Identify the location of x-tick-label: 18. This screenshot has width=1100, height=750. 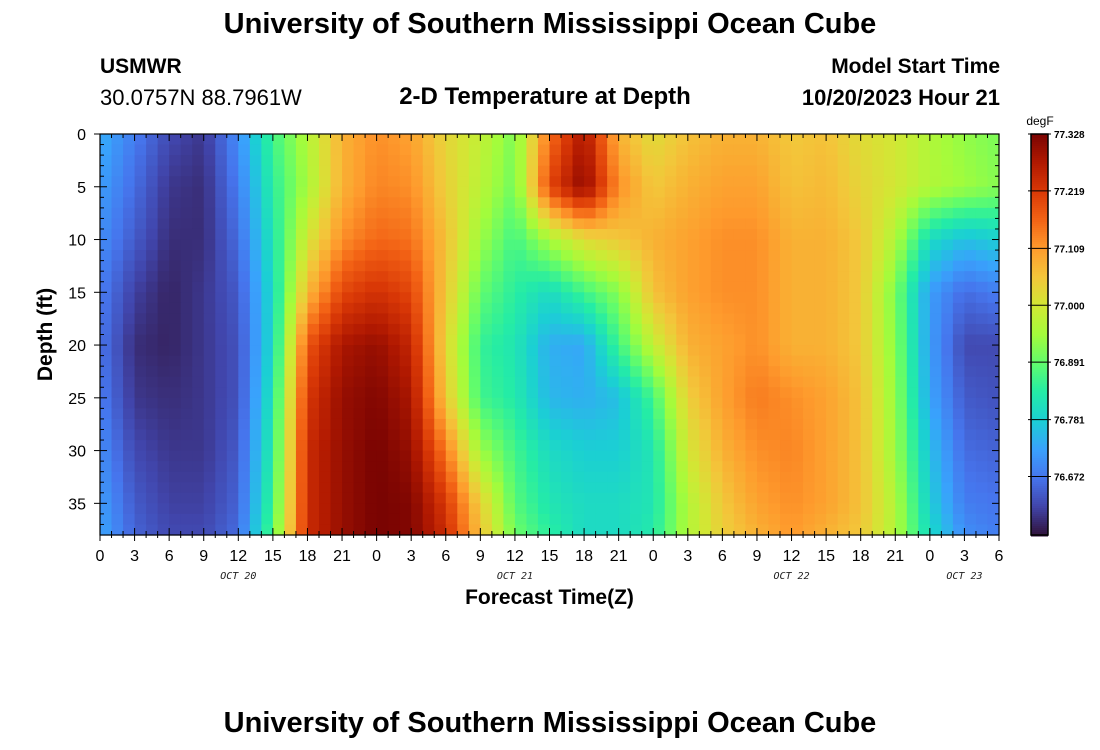
(584, 556).